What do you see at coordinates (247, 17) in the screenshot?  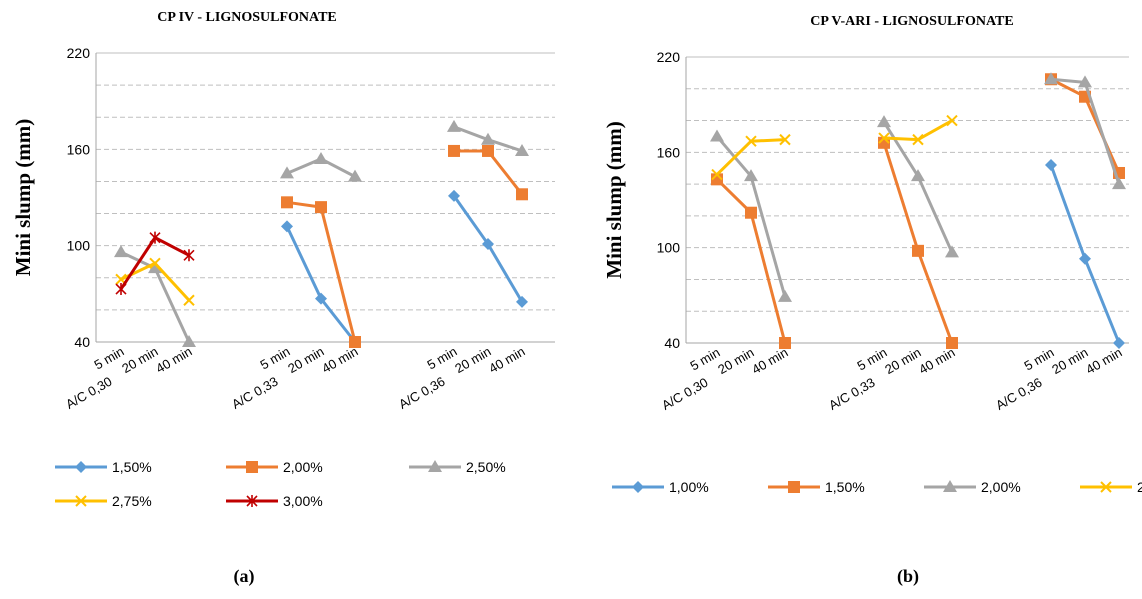 I see `chart-title: CP IV - LIGNOSULFONATE` at bounding box center [247, 17].